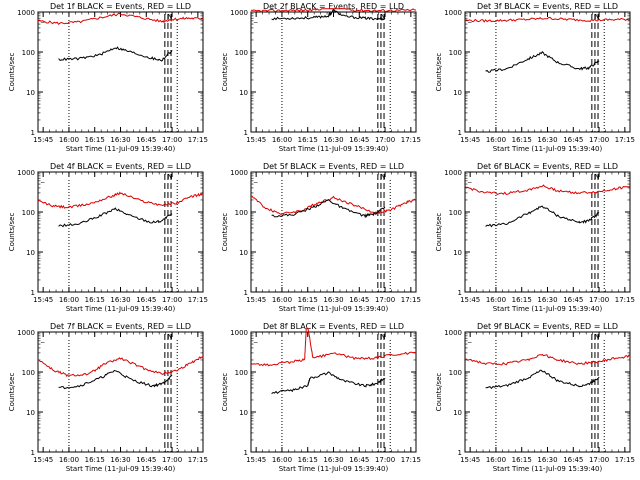 The width and height of the screenshot is (640, 480). What do you see at coordinates (547, 326) in the screenshot?
I see `panel-title: Det 9f BLACK = Events, RED = LLD` at bounding box center [547, 326].